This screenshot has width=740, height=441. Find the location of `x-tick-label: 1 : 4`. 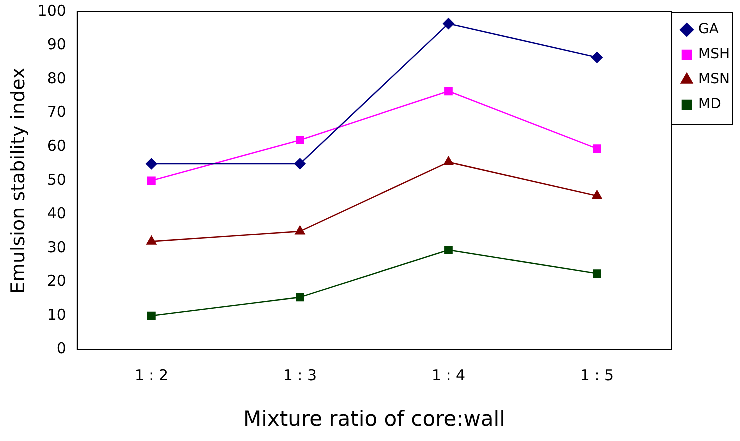

x-tick-label: 1 : 4 is located at coordinates (449, 375).